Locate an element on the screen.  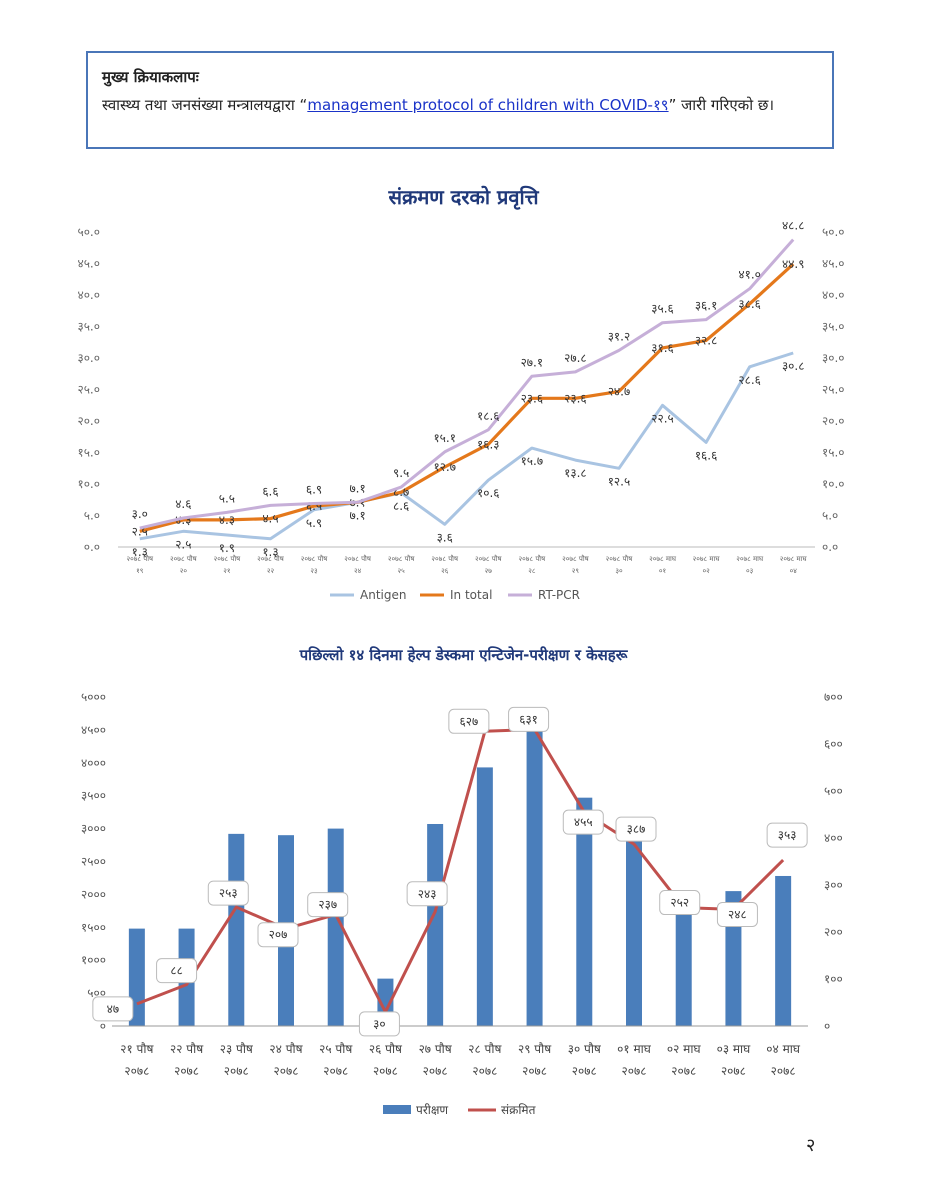
data-label: ६.६ is located at coordinates (270, 491).